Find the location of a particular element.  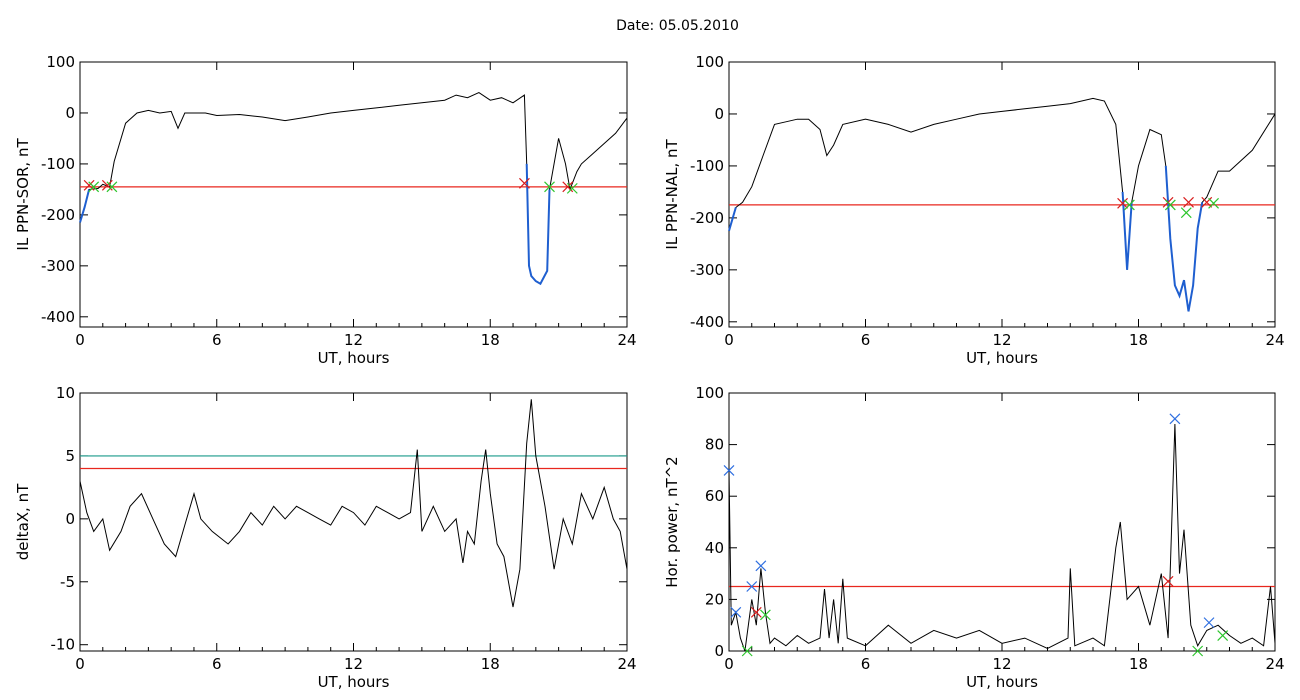

panel-4-y-tick-label: 100 is located at coordinates (709, 393).